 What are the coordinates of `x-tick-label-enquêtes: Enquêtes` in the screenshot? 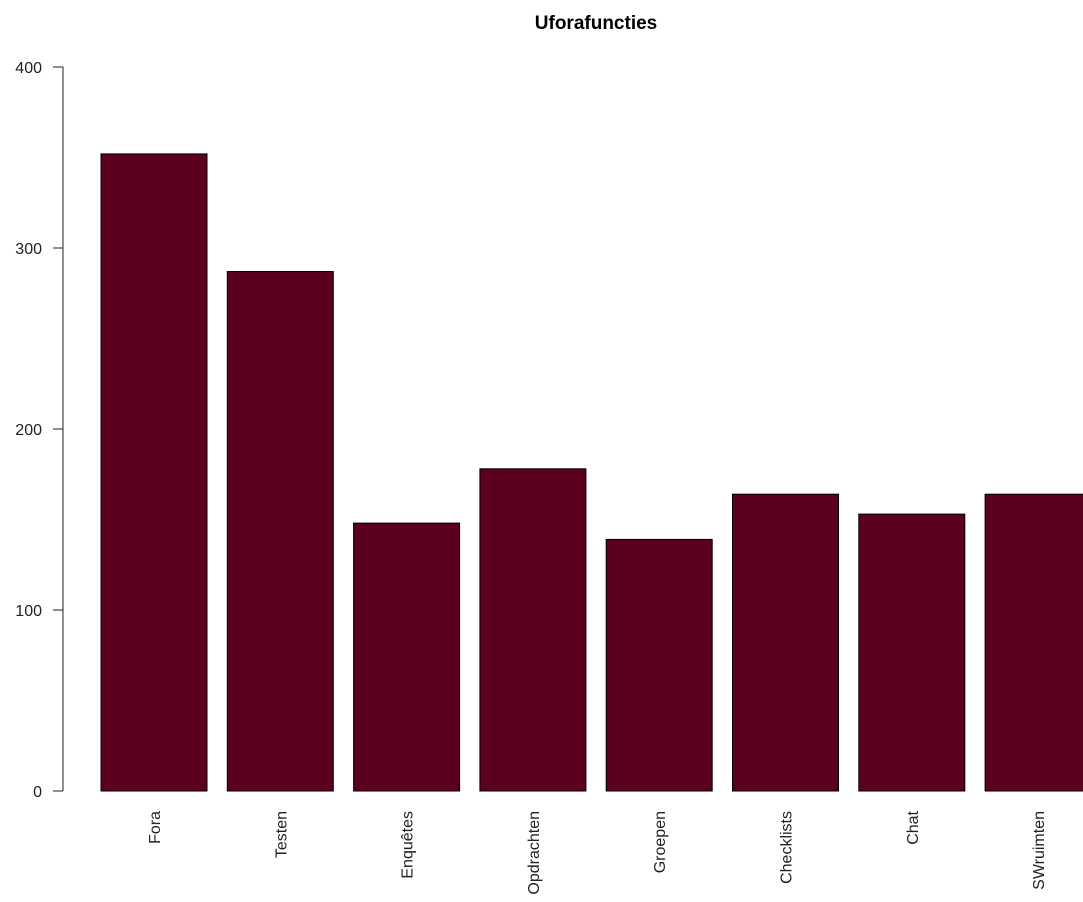 It's located at (408, 845).